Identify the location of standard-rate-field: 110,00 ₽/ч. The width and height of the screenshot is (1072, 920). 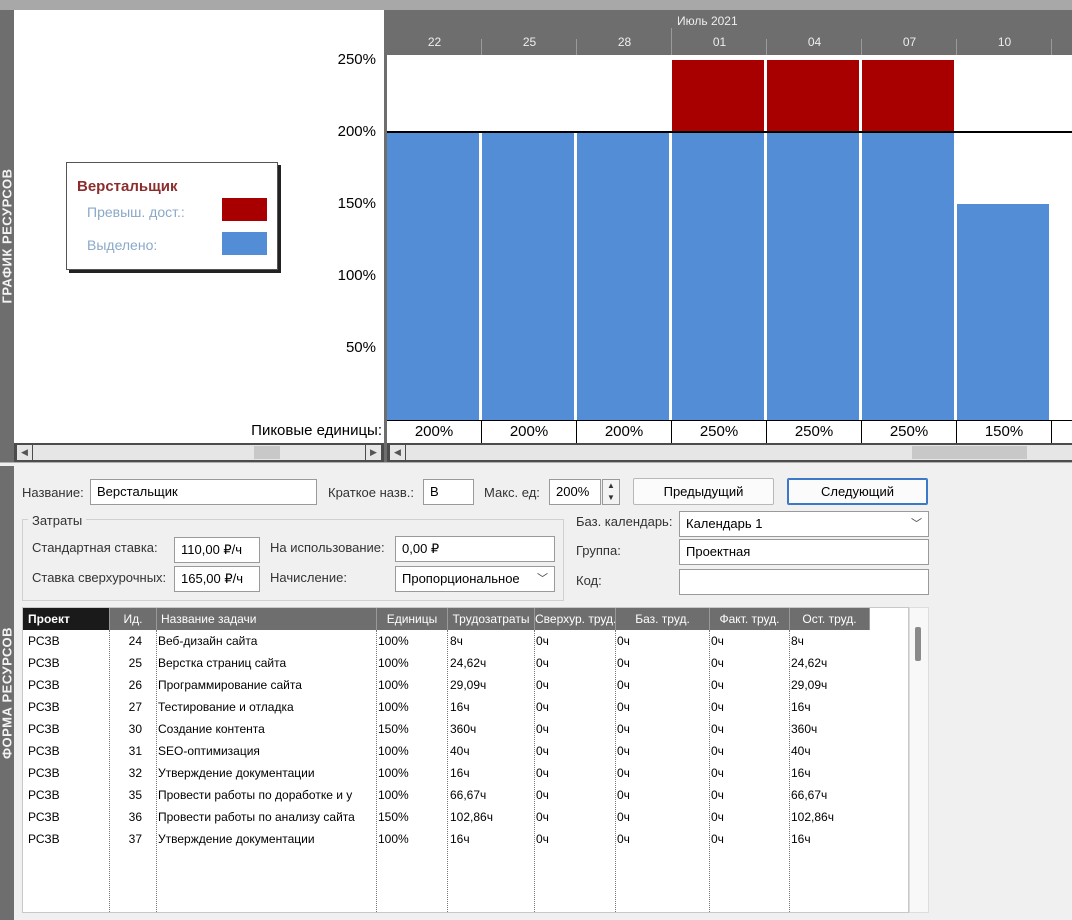
(217, 550).